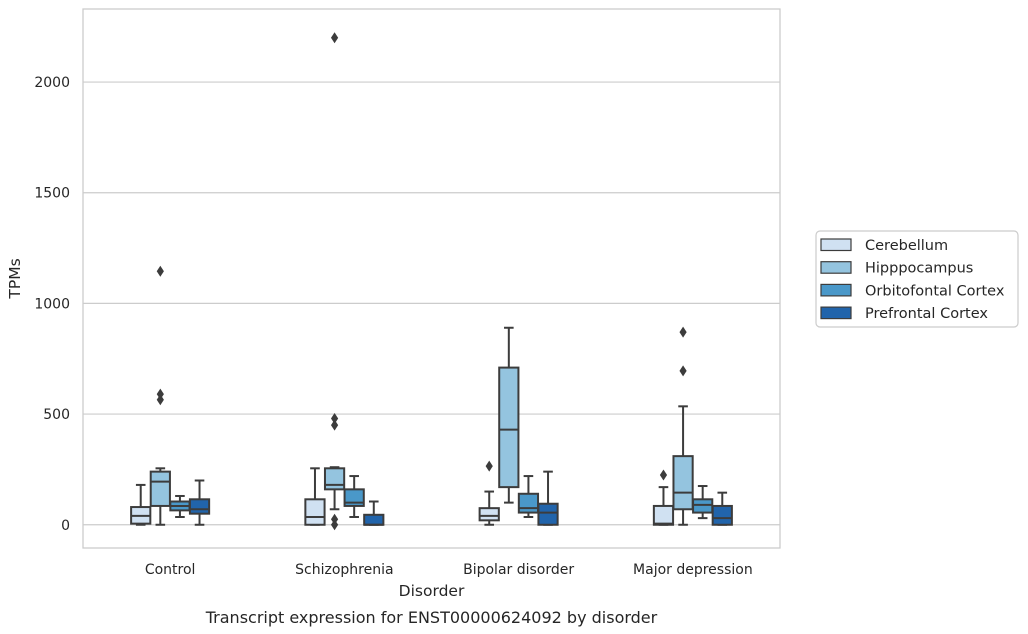  Describe the element at coordinates (919, 269) in the screenshot. I see `legend-label: Hipppocampus` at that location.